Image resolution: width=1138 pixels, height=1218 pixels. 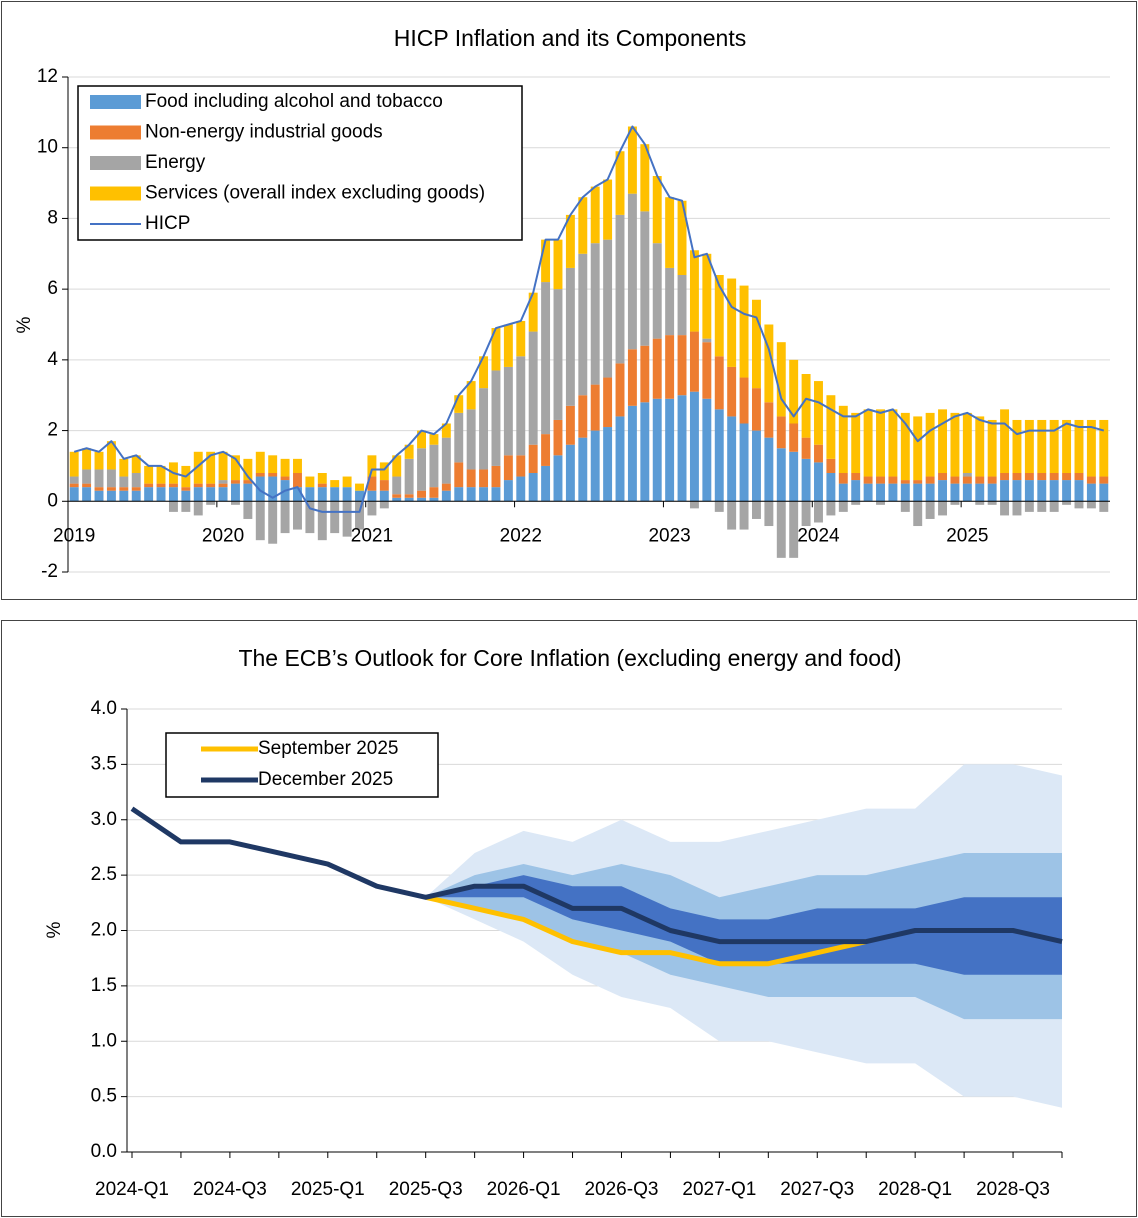 What do you see at coordinates (524, 1189) in the screenshot?
I see `x-tick-label: 2026-Q1` at bounding box center [524, 1189].